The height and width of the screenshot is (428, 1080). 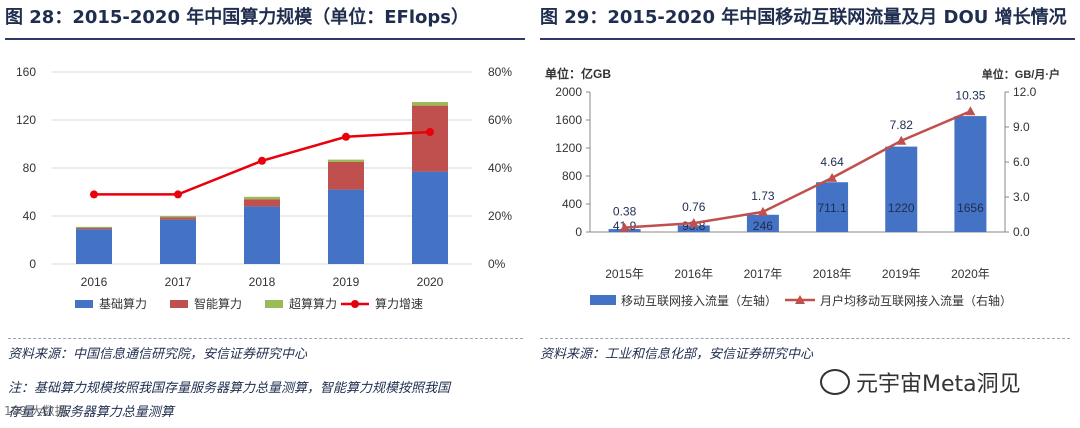 I want to click on left-unit-label: 单位：亿GB, so click(x=578, y=73).